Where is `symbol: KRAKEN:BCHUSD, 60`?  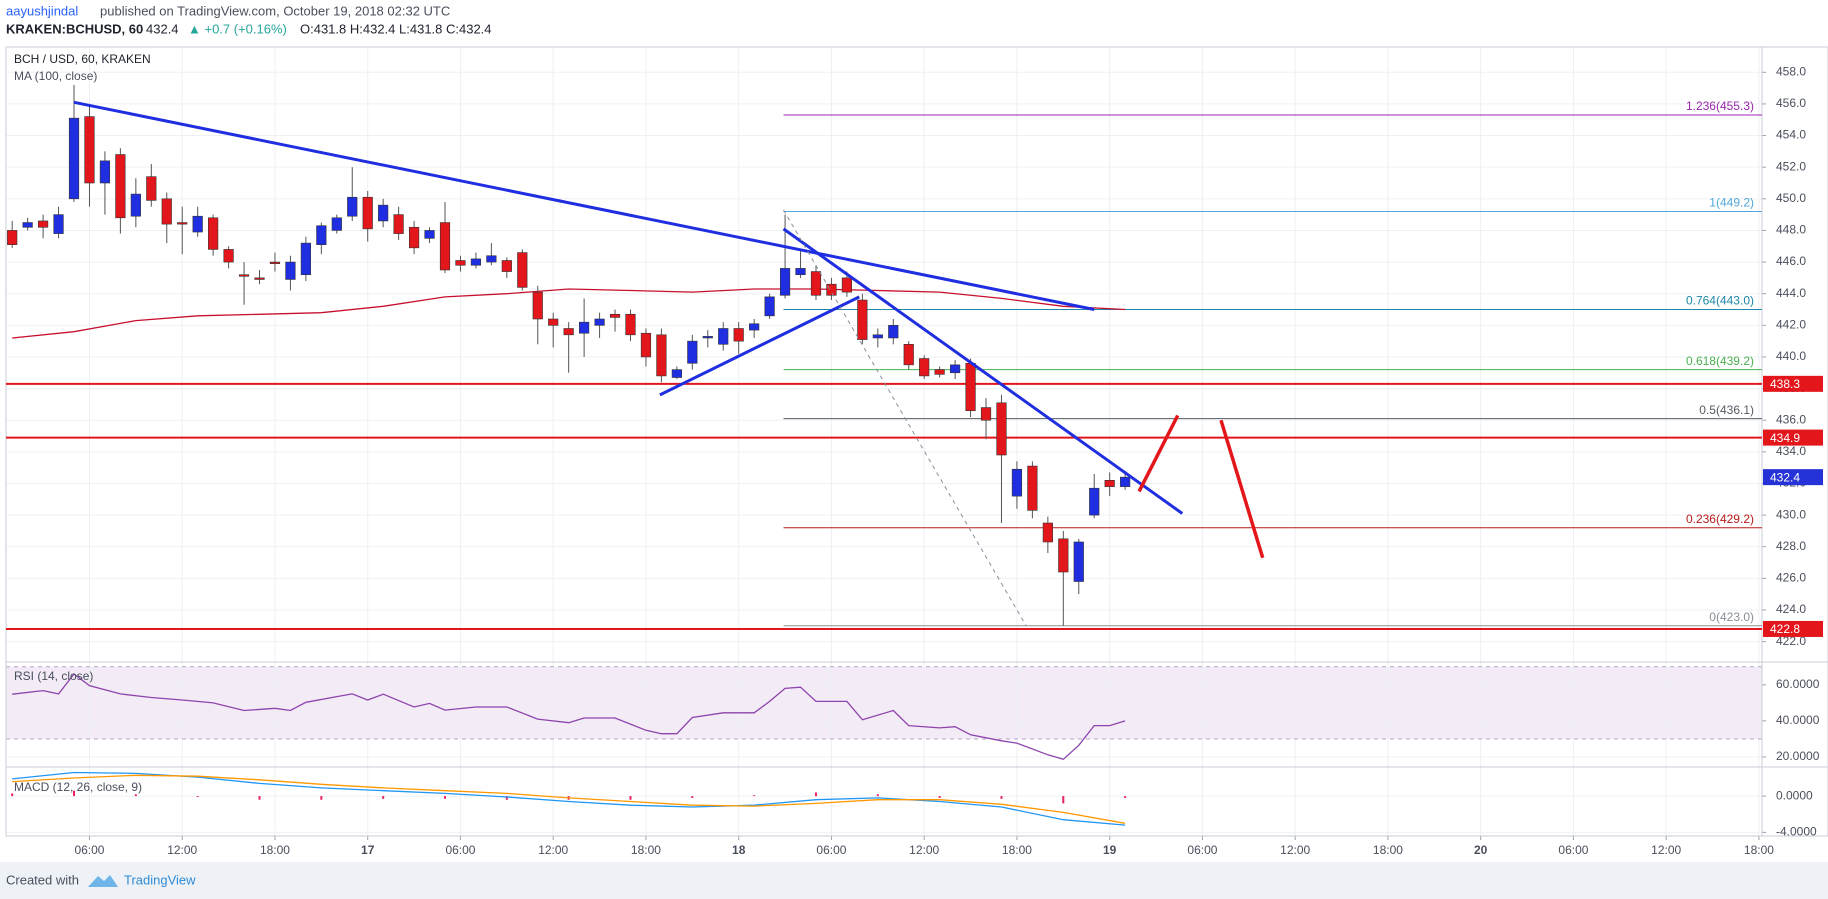 symbol: KRAKEN:BCHUSD, 60 is located at coordinates (74, 28).